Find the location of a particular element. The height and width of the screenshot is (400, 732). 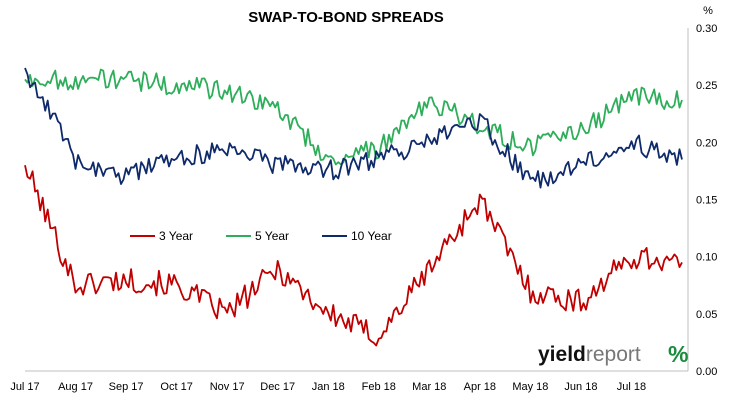

x-tick-label: Sep 17 is located at coordinates (126, 387).